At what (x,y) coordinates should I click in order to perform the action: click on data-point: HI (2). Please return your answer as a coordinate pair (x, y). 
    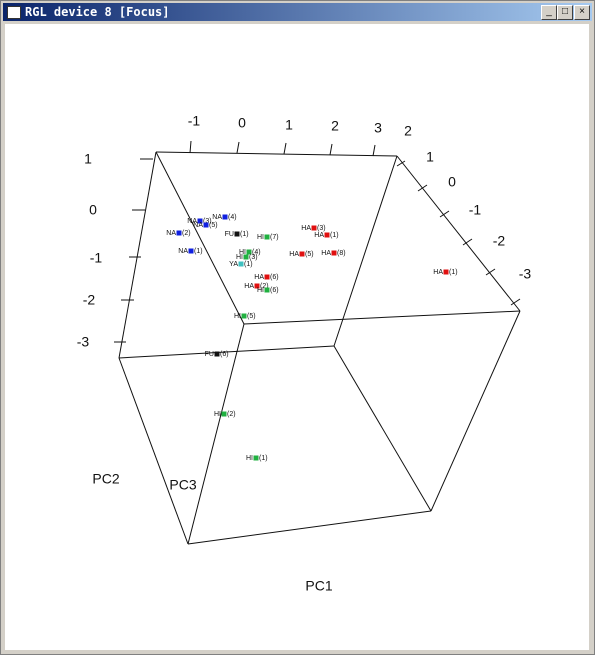
    Looking at the image, I should click on (225, 414).